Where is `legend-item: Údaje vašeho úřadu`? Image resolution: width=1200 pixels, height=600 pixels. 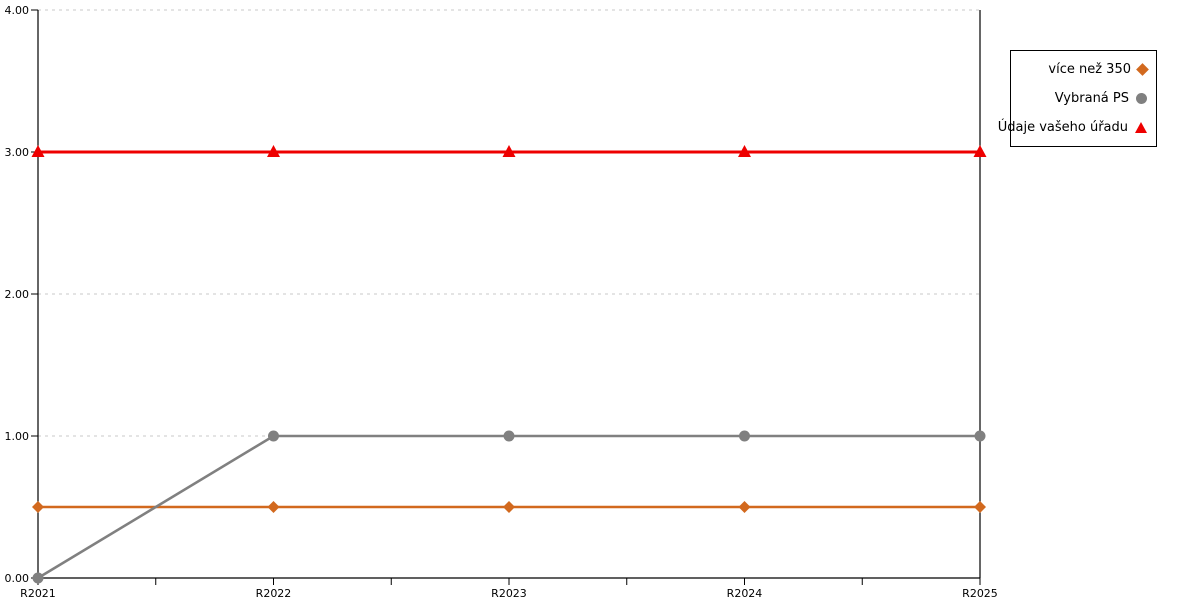 legend-item: Údaje vašeho úřadu is located at coordinates (1077, 127).